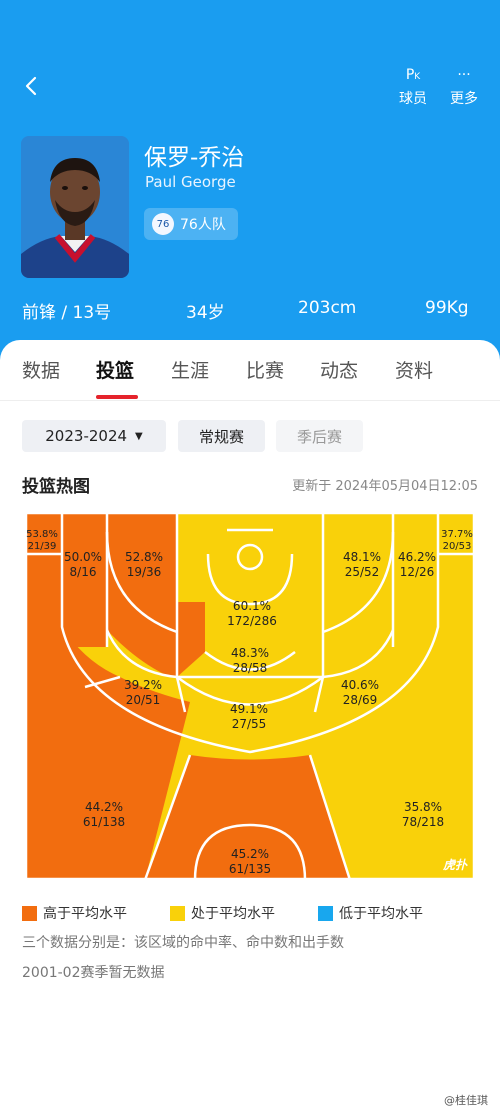 Image resolution: width=500 pixels, height=1111 pixels. I want to click on legend-note: 三个数据分别是：该区域的命中率、命中数和出手数, so click(183, 943).